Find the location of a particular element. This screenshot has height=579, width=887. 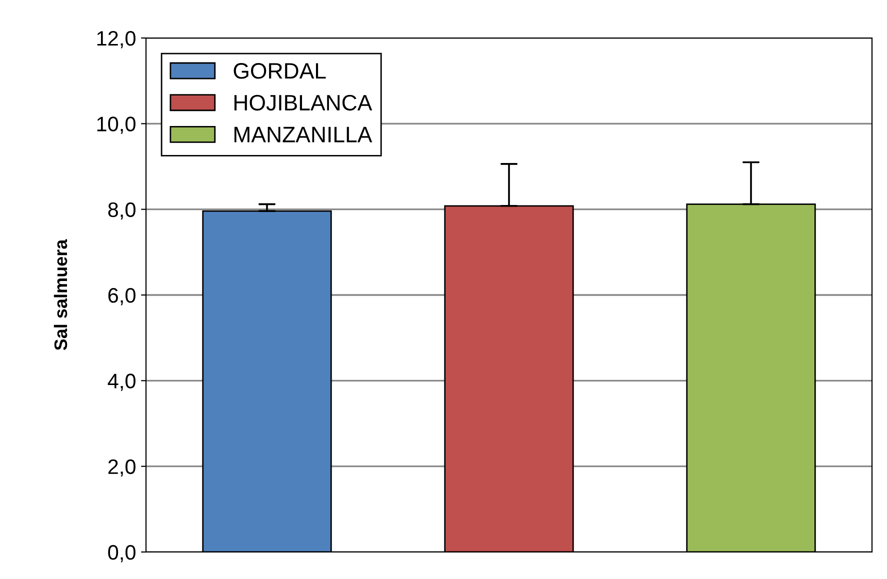

legend-label: MANZANILLA is located at coordinates (303, 134).